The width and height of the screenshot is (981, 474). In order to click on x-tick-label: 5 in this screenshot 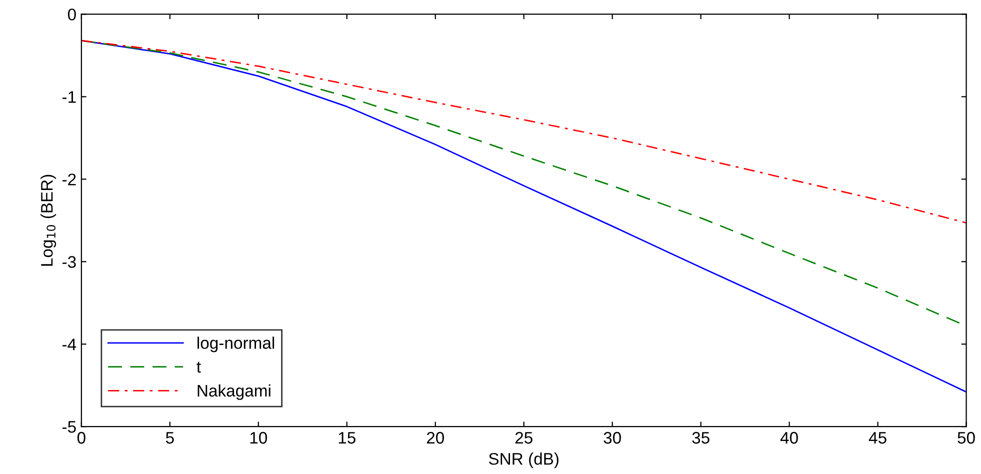, I will do `click(170, 438)`.